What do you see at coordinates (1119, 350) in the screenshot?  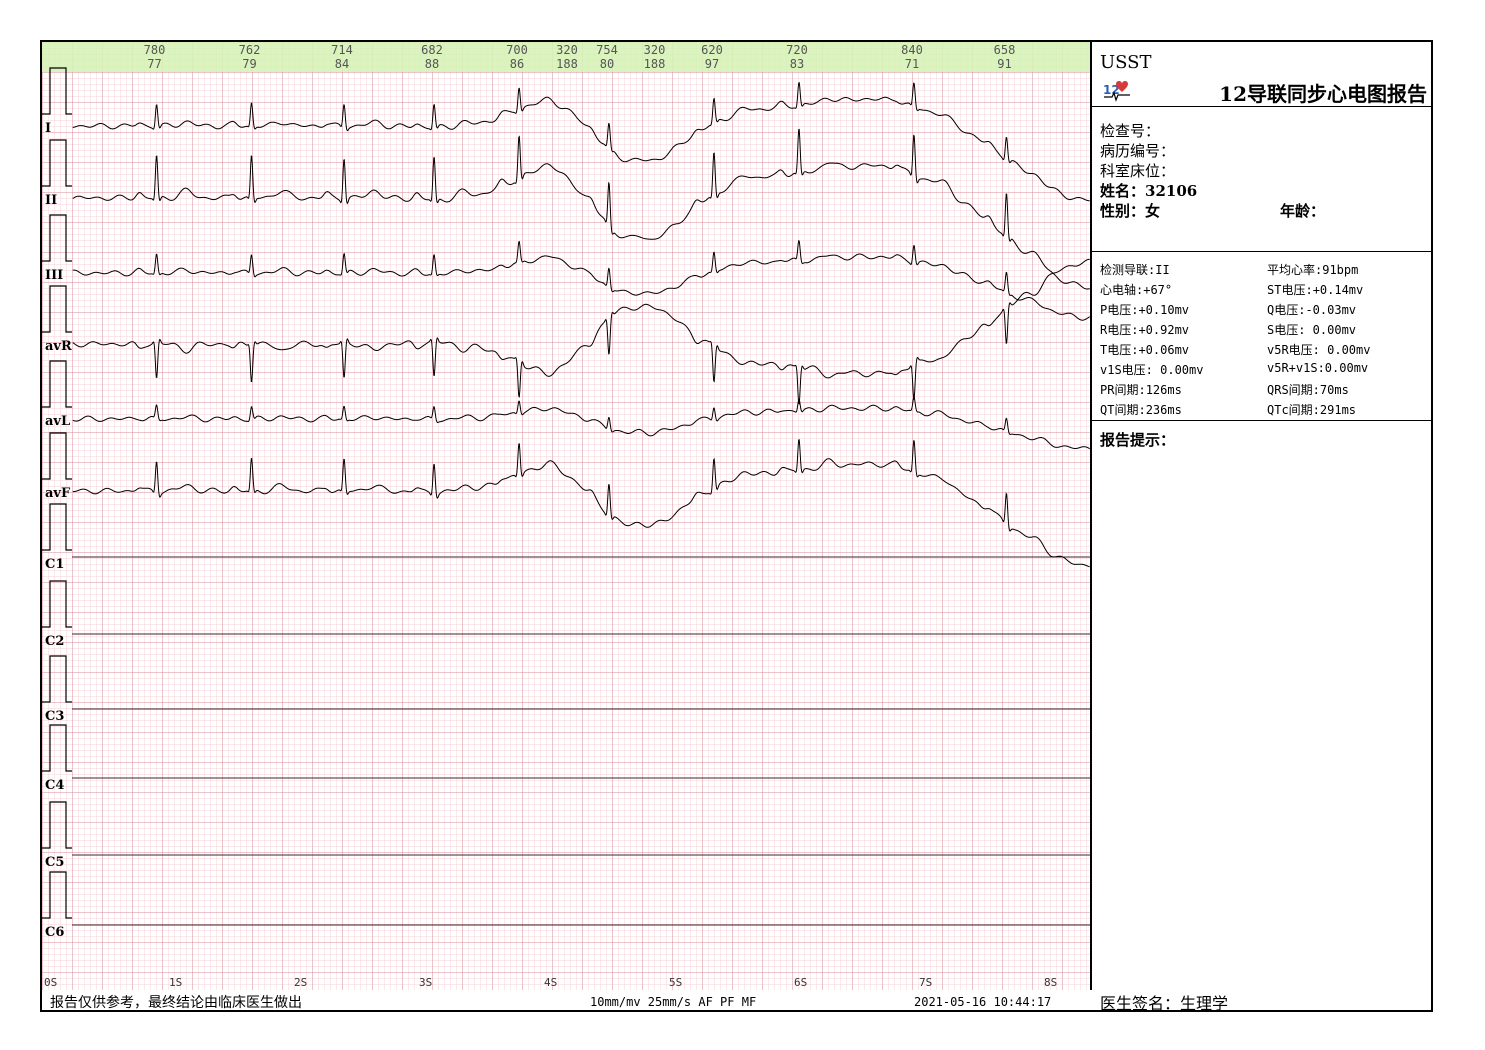 I see `param-label: T电压:` at bounding box center [1119, 350].